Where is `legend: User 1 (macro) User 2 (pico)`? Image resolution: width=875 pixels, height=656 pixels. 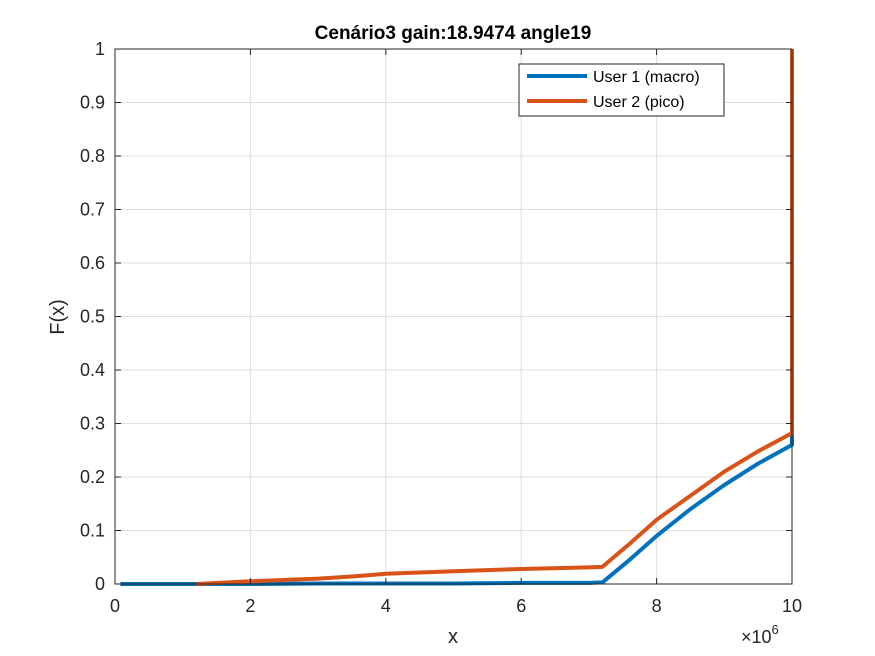 legend: User 1 (macro) User 2 (pico) is located at coordinates (621, 90).